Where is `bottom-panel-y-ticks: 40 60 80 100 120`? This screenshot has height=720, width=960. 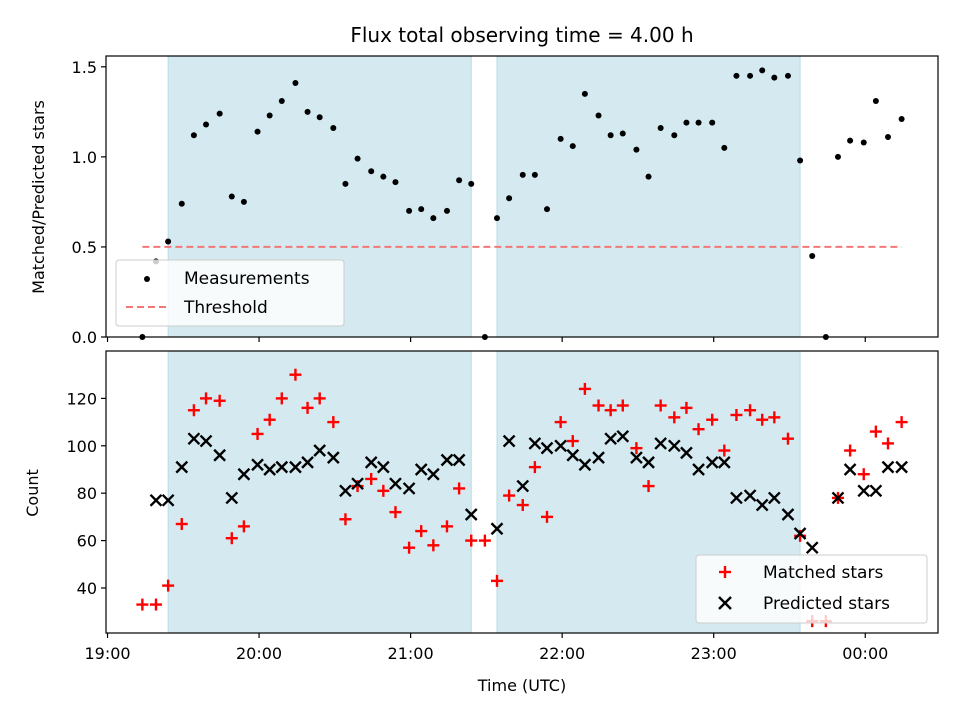 bottom-panel-y-ticks: 40 60 80 100 120 is located at coordinates (86, 493).